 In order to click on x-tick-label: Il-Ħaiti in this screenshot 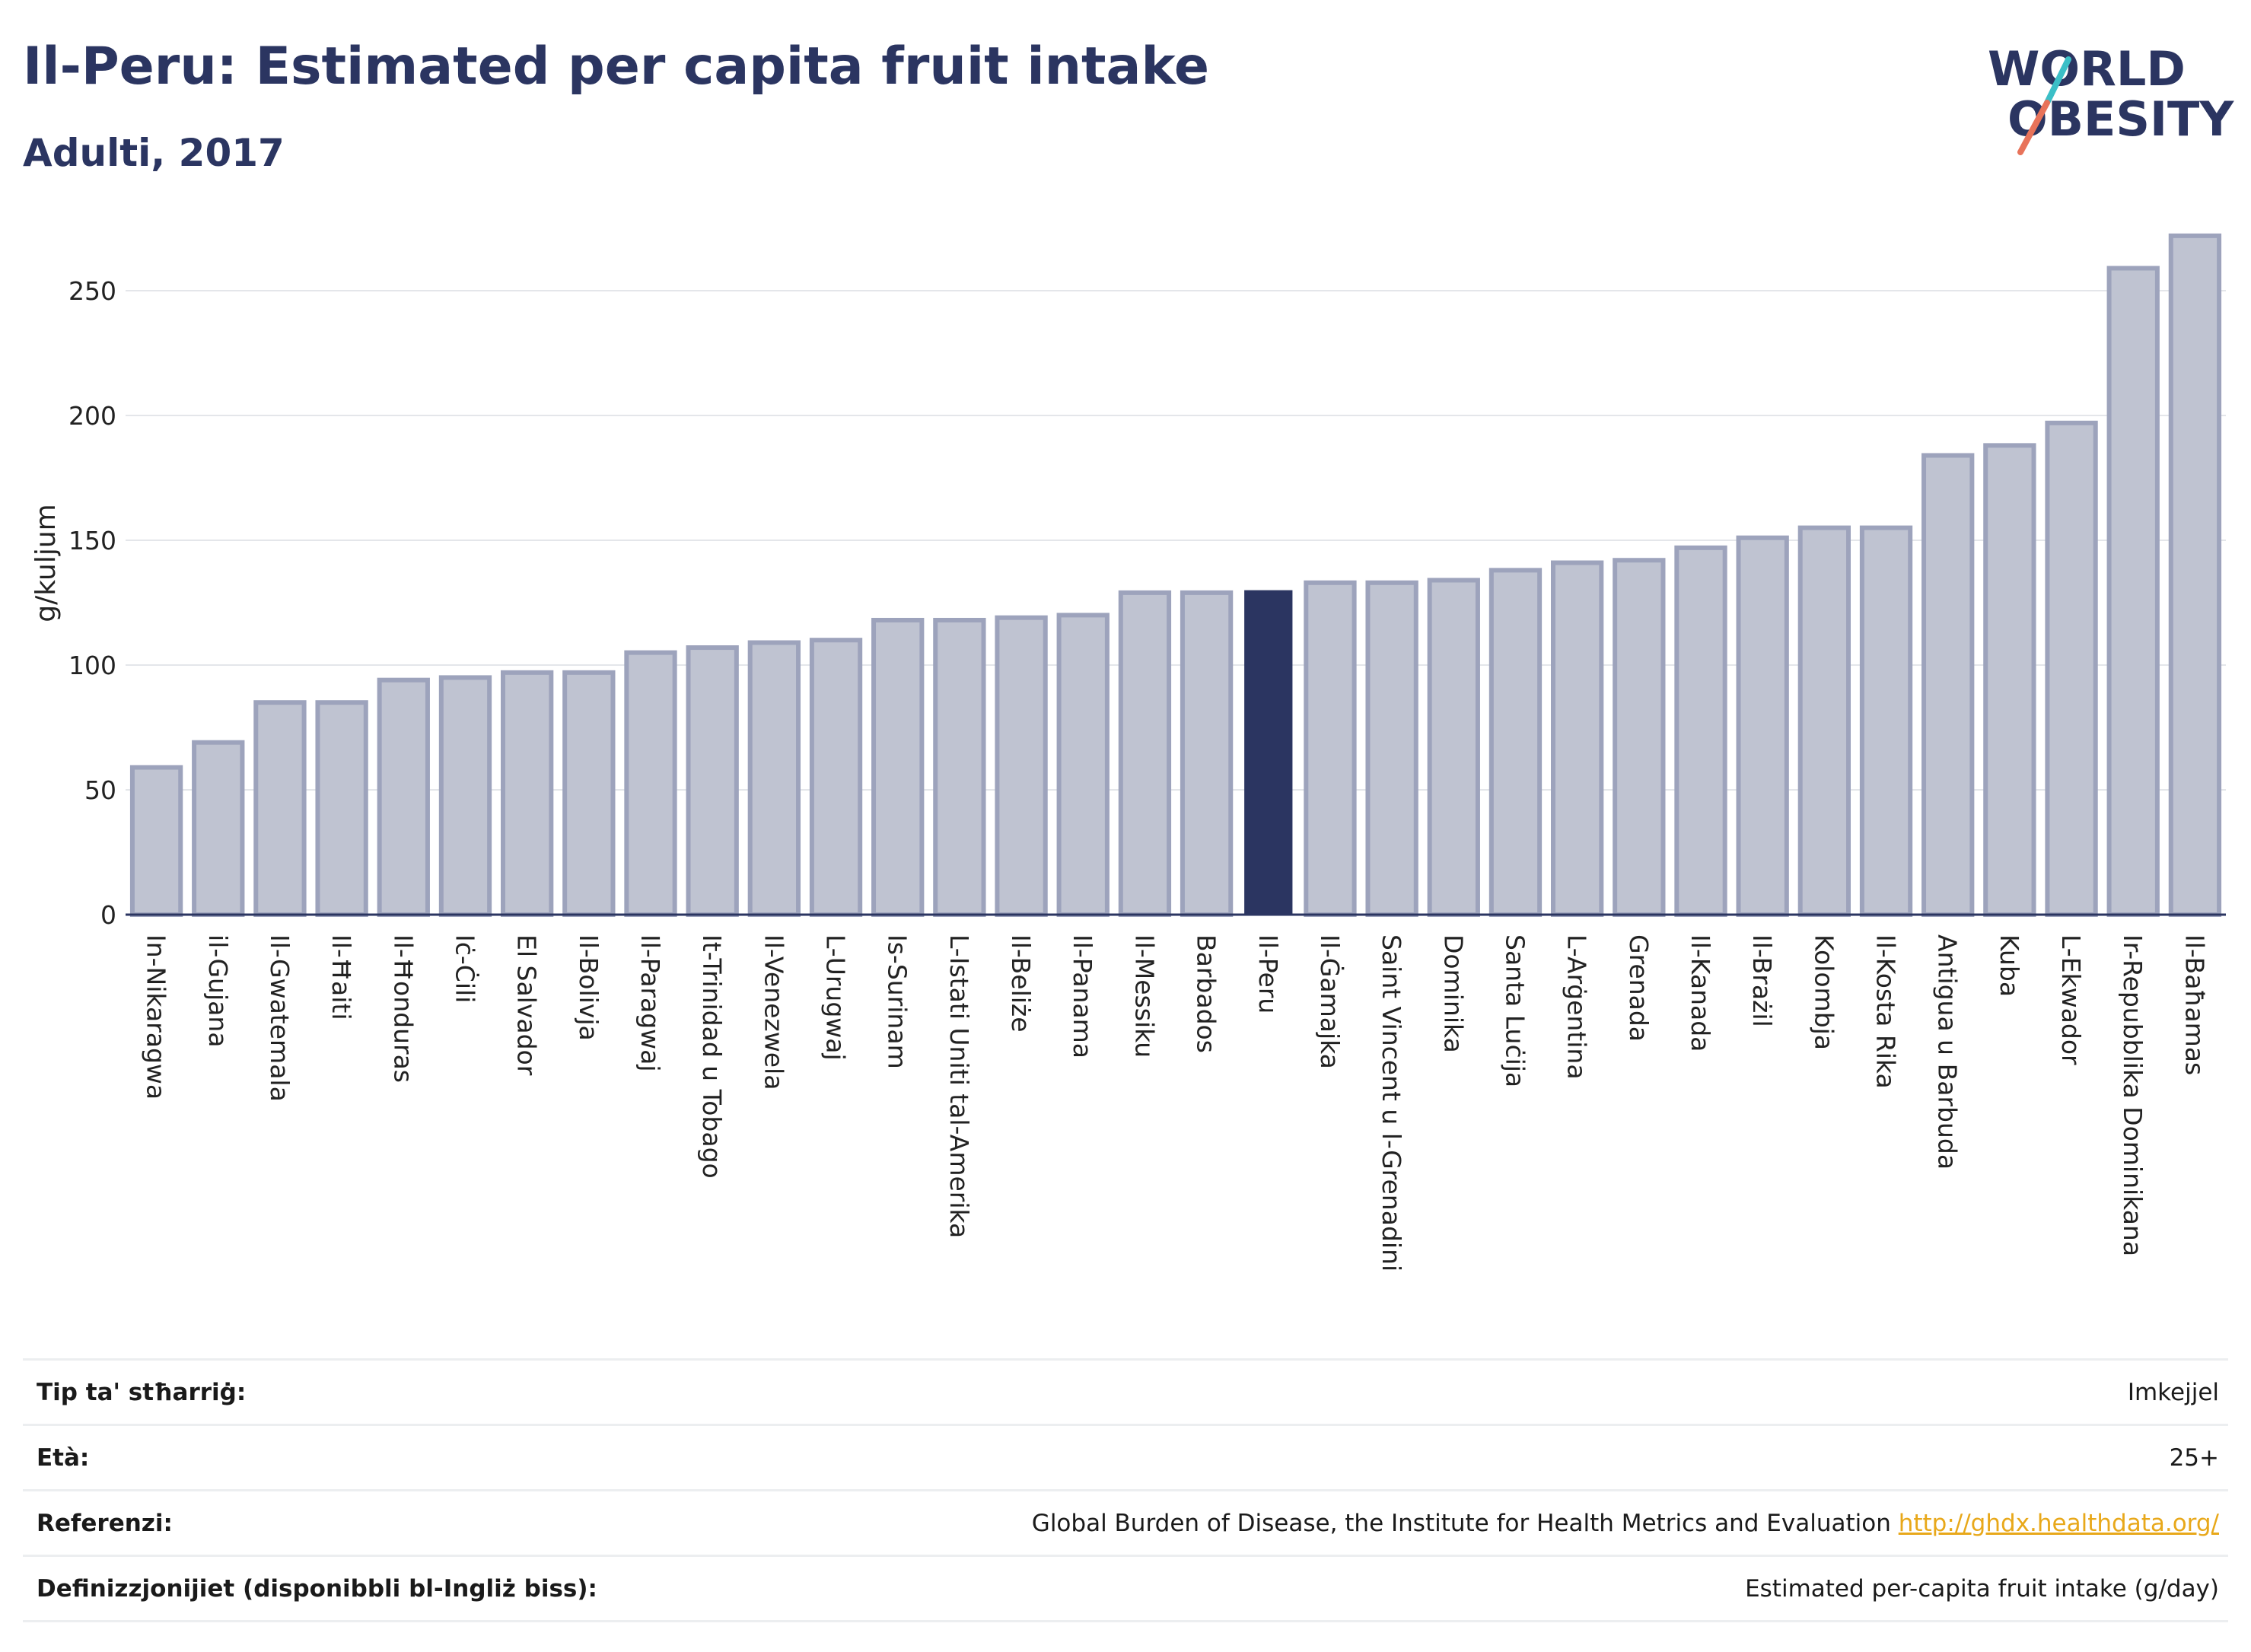, I will do `click(341, 977)`.